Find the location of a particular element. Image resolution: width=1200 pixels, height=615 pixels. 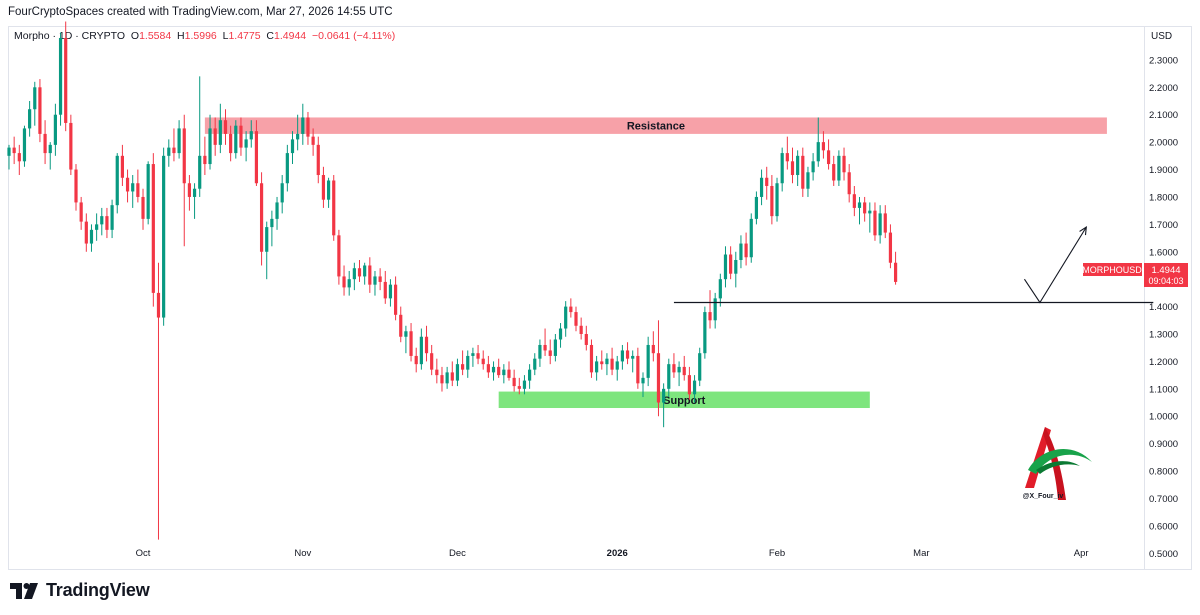

tradingview-logo-icon is located at coordinates (25, 590).